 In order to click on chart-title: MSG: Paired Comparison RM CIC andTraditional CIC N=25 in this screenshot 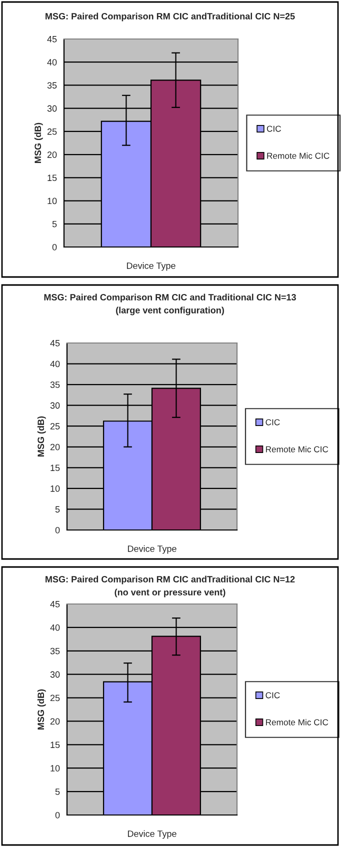, I will do `click(170, 17)`.